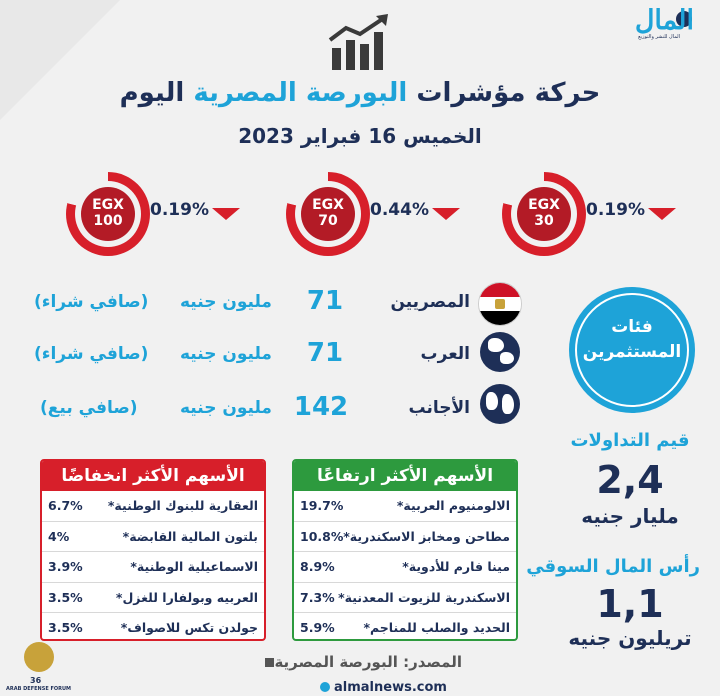 The image size is (720, 696). What do you see at coordinates (445, 354) in the screenshot?
I see `investor-name: العرب` at bounding box center [445, 354].